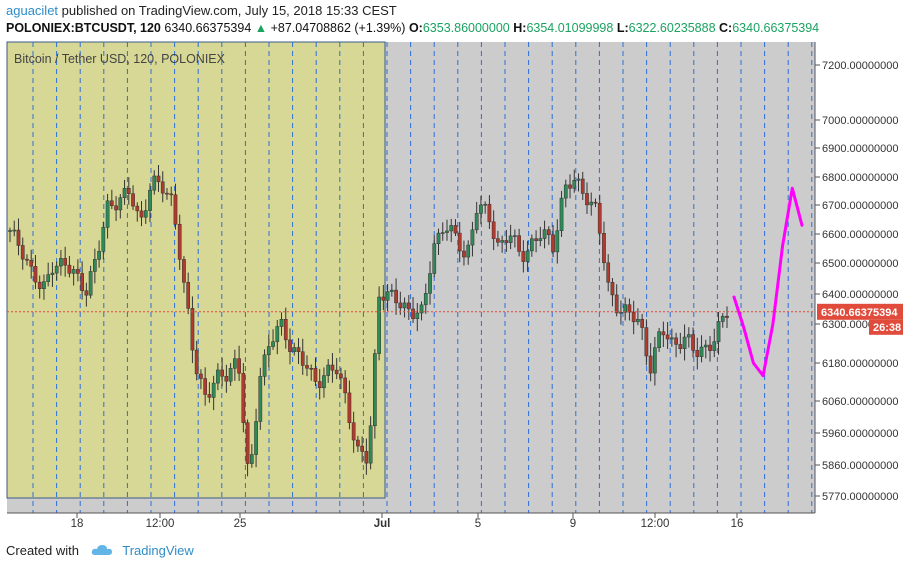  Describe the element at coordinates (261, 28) in the screenshot. I see `up-arrow-icon: ▲` at that location.